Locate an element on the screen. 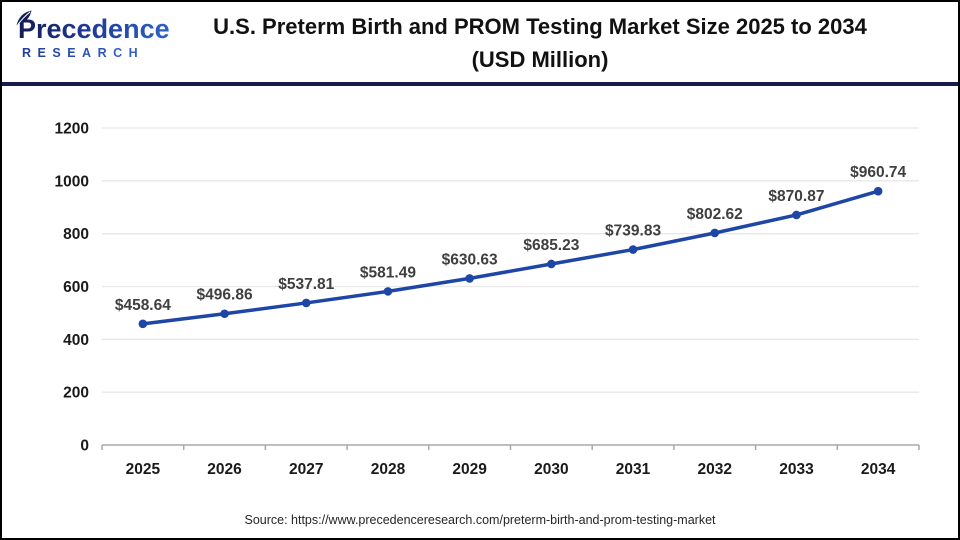  x-axis-year-label: 2034 is located at coordinates (878, 469).